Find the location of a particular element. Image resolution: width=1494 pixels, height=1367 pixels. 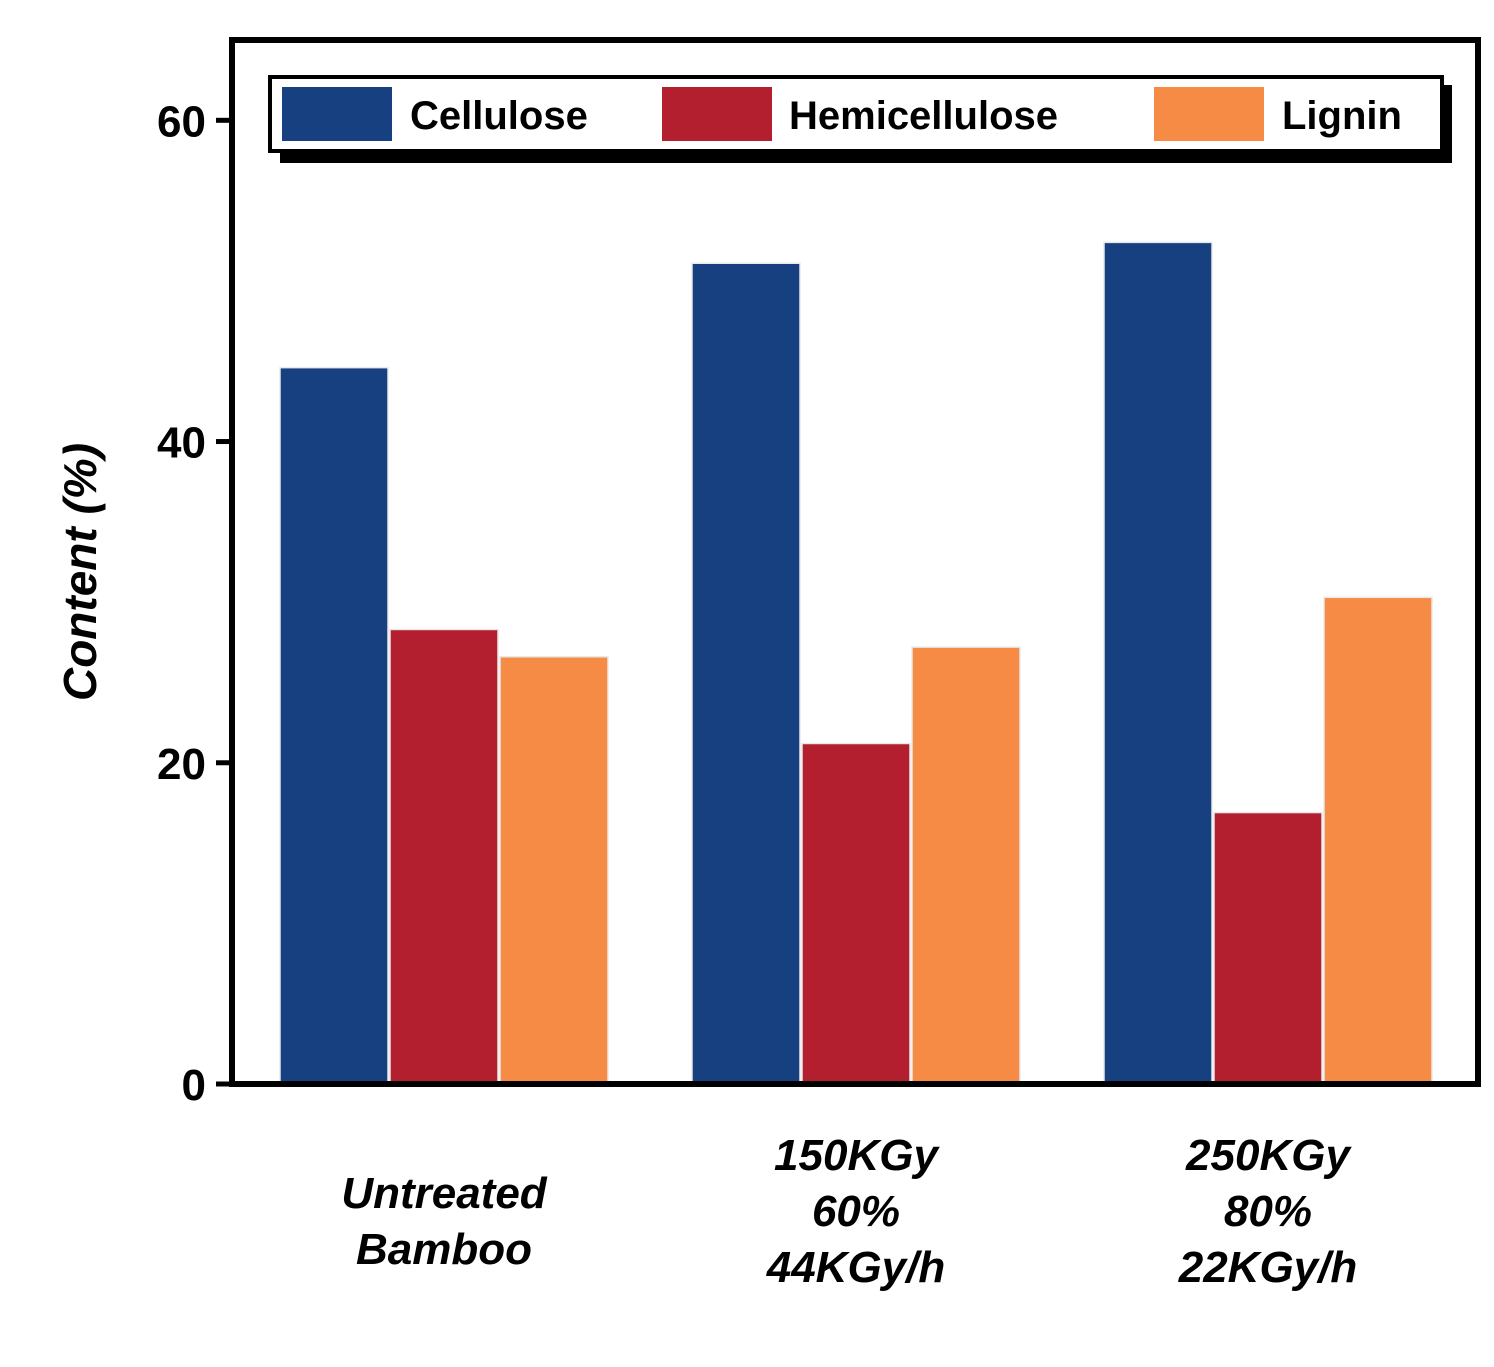

legend-label-hemicellulose: Hemicellulose is located at coordinates (923, 116).